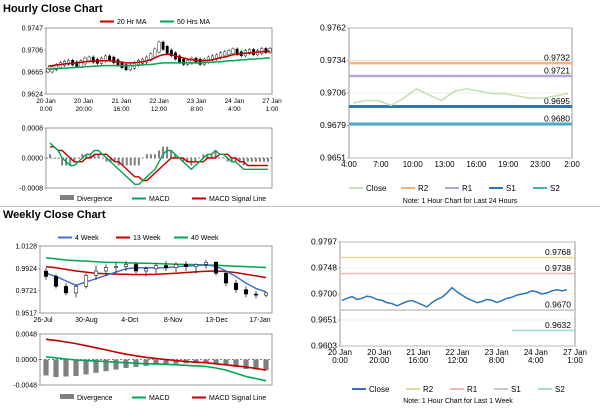  What do you see at coordinates (558, 252) in the screenshot?
I see `weekly-pivot-r2-label: 0.9768` at bounding box center [558, 252].